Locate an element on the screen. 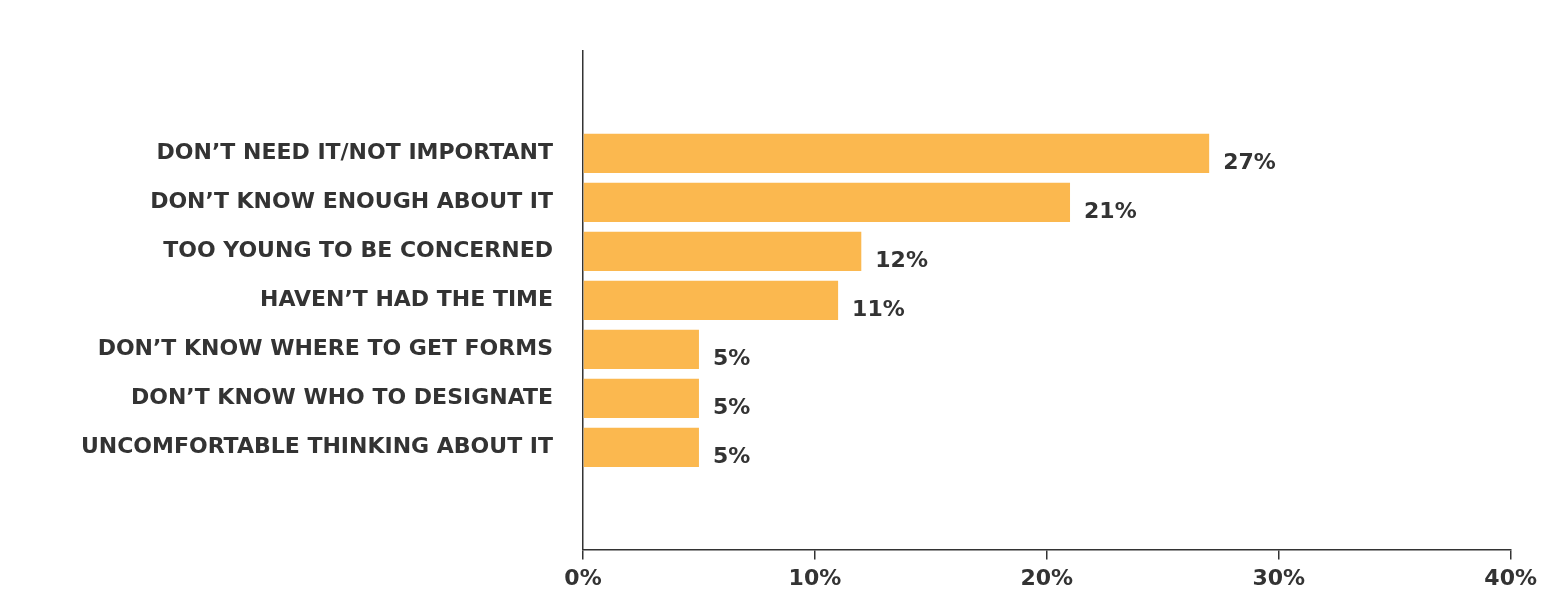 The image size is (1551, 605). x-tick-label: 10% is located at coordinates (815, 577).